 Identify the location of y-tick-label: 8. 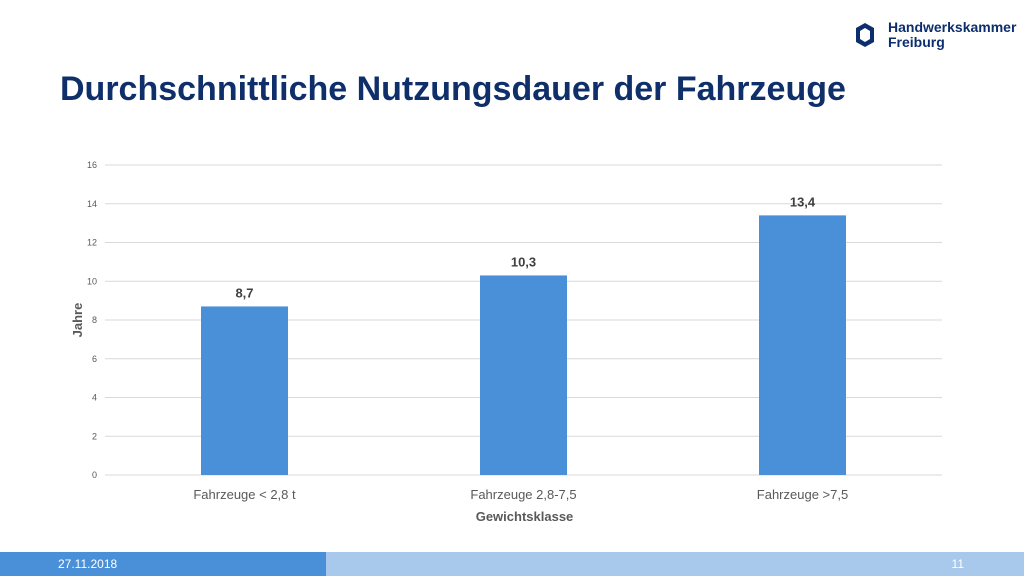
(94, 320).